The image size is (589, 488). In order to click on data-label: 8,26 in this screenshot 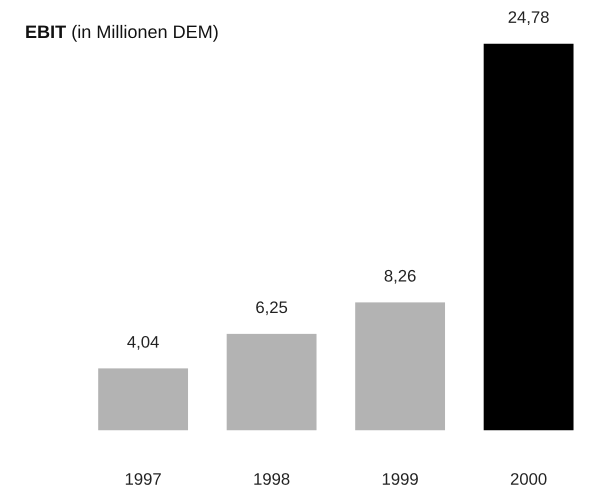, I will do `click(400, 277)`.